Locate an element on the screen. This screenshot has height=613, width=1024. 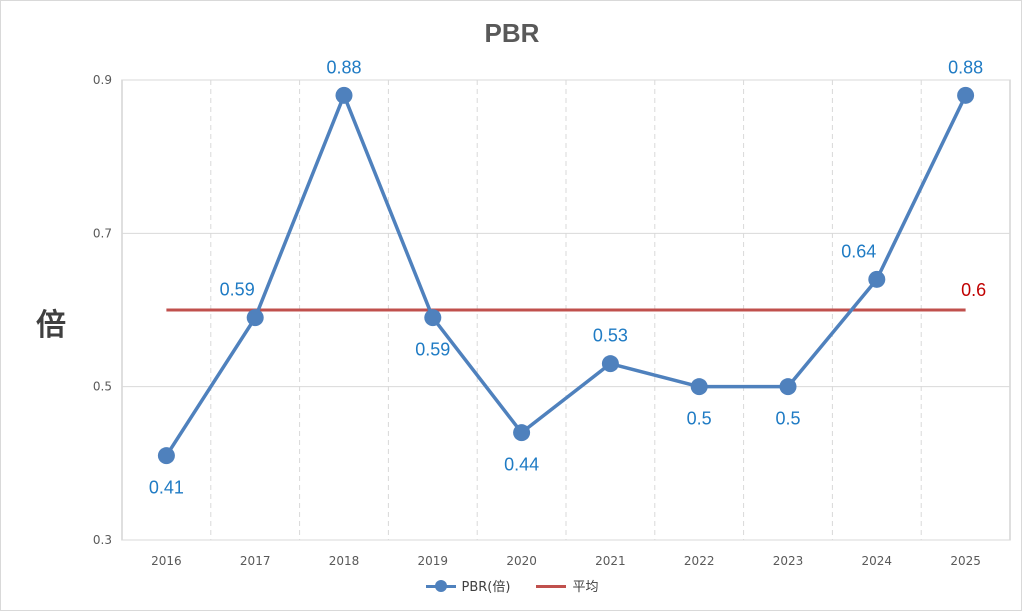
x-tick-label: 2021 is located at coordinates (610, 561).